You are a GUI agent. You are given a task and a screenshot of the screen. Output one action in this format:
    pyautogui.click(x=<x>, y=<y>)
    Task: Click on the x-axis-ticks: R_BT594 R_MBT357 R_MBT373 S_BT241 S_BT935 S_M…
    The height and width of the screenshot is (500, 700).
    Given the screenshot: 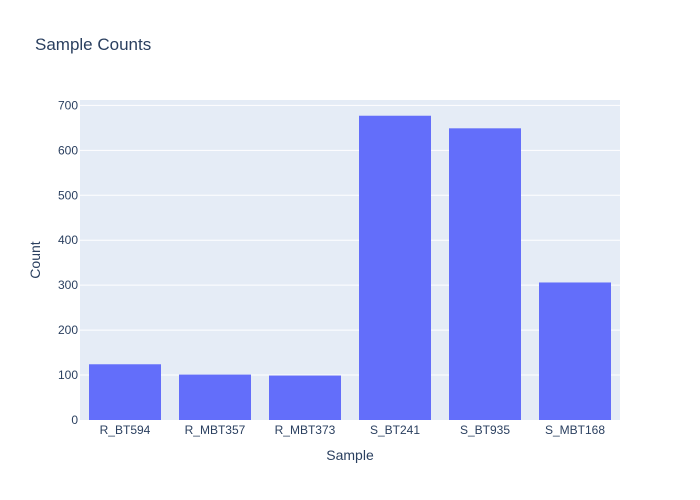 What is the action you would take?
    pyautogui.click(x=353, y=430)
    